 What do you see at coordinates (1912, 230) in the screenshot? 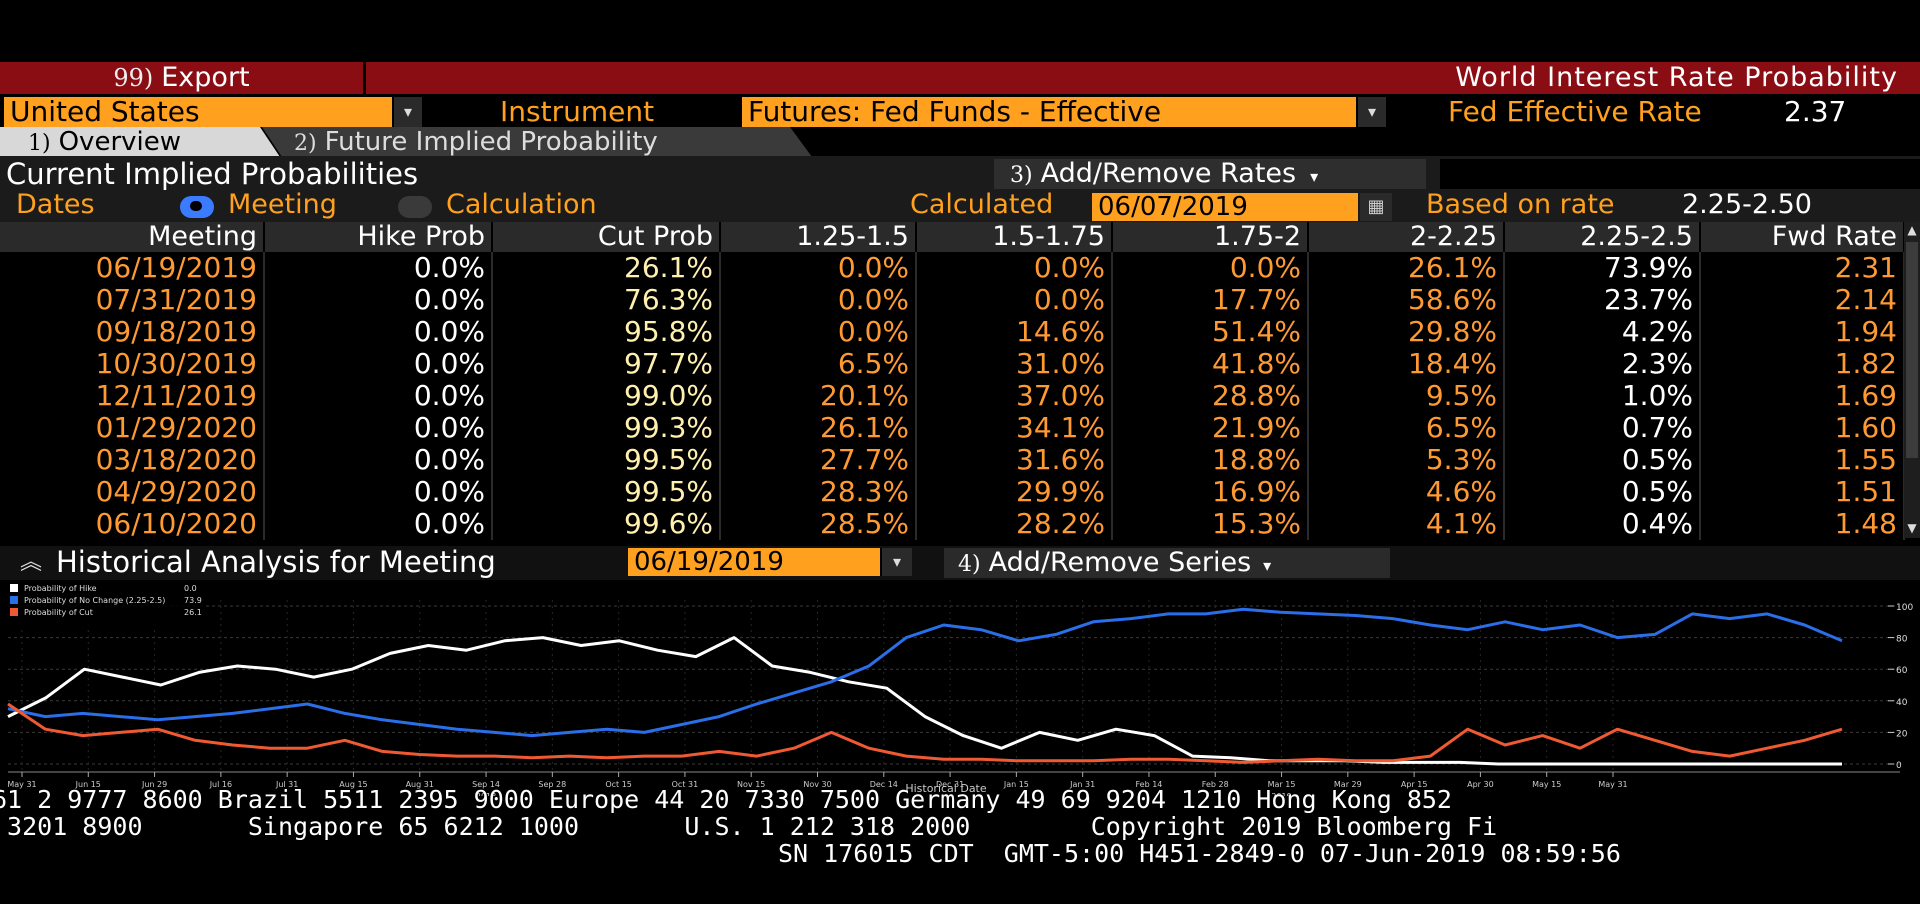
I see `scroll-up-icon: ▲` at bounding box center [1912, 230].